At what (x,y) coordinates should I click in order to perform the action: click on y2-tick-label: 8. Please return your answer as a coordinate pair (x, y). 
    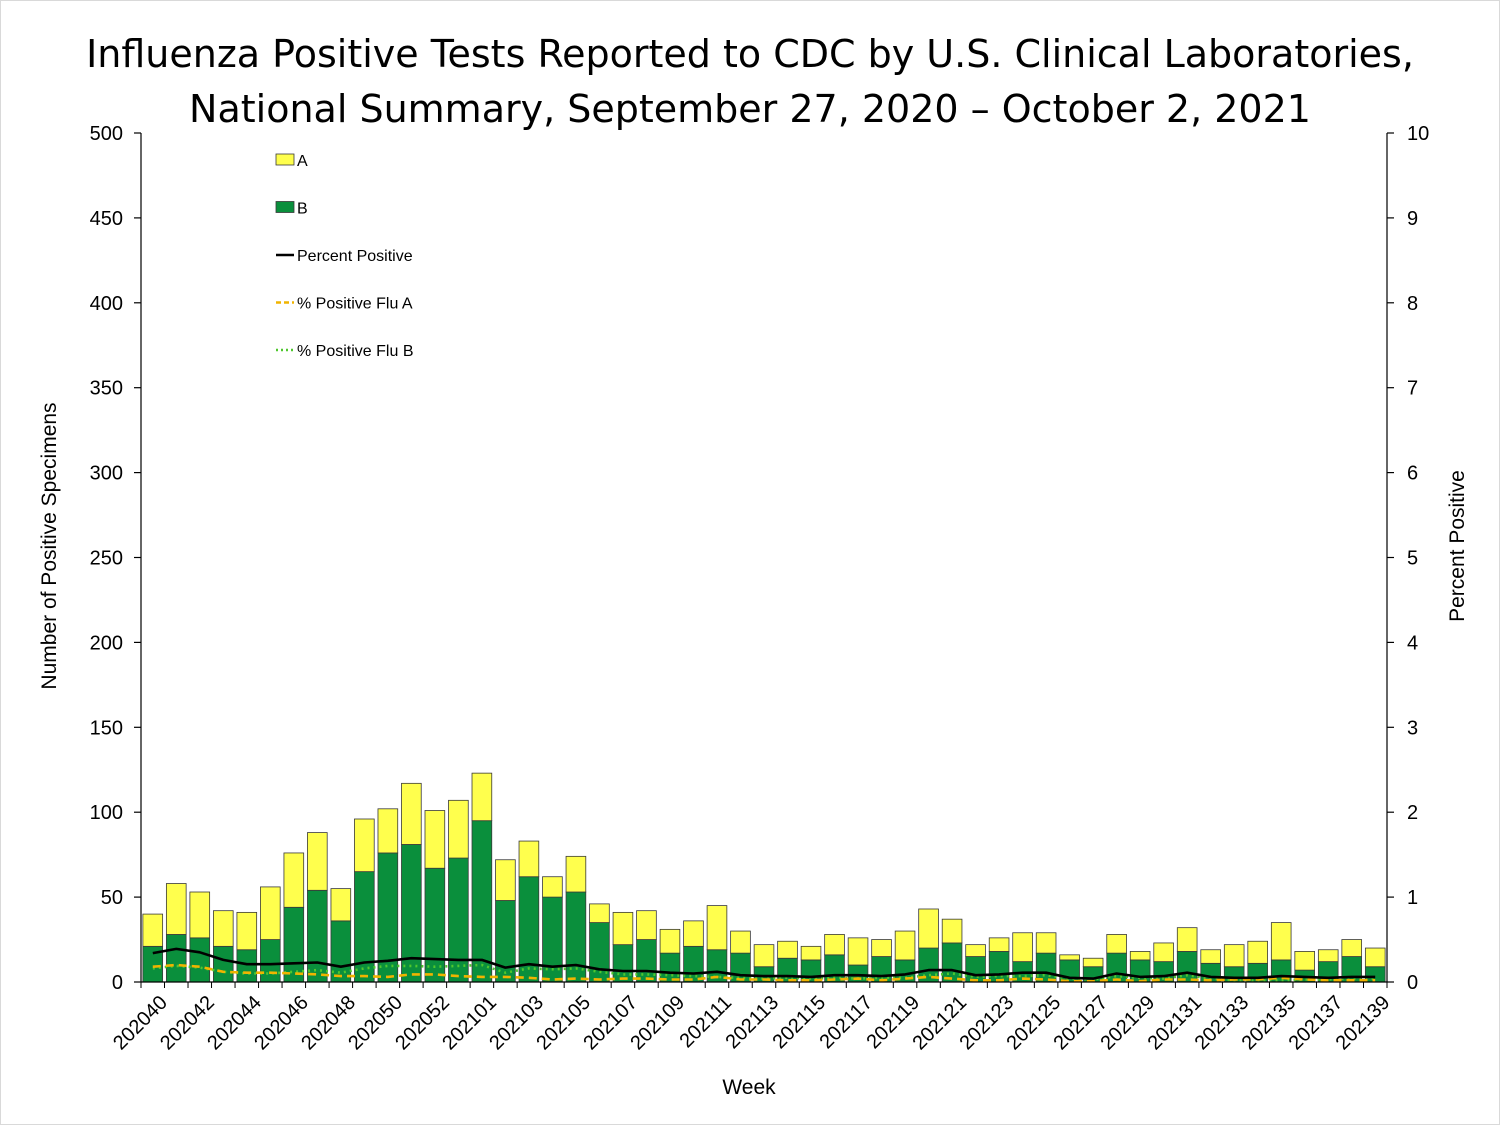
    Looking at the image, I should click on (1412, 304).